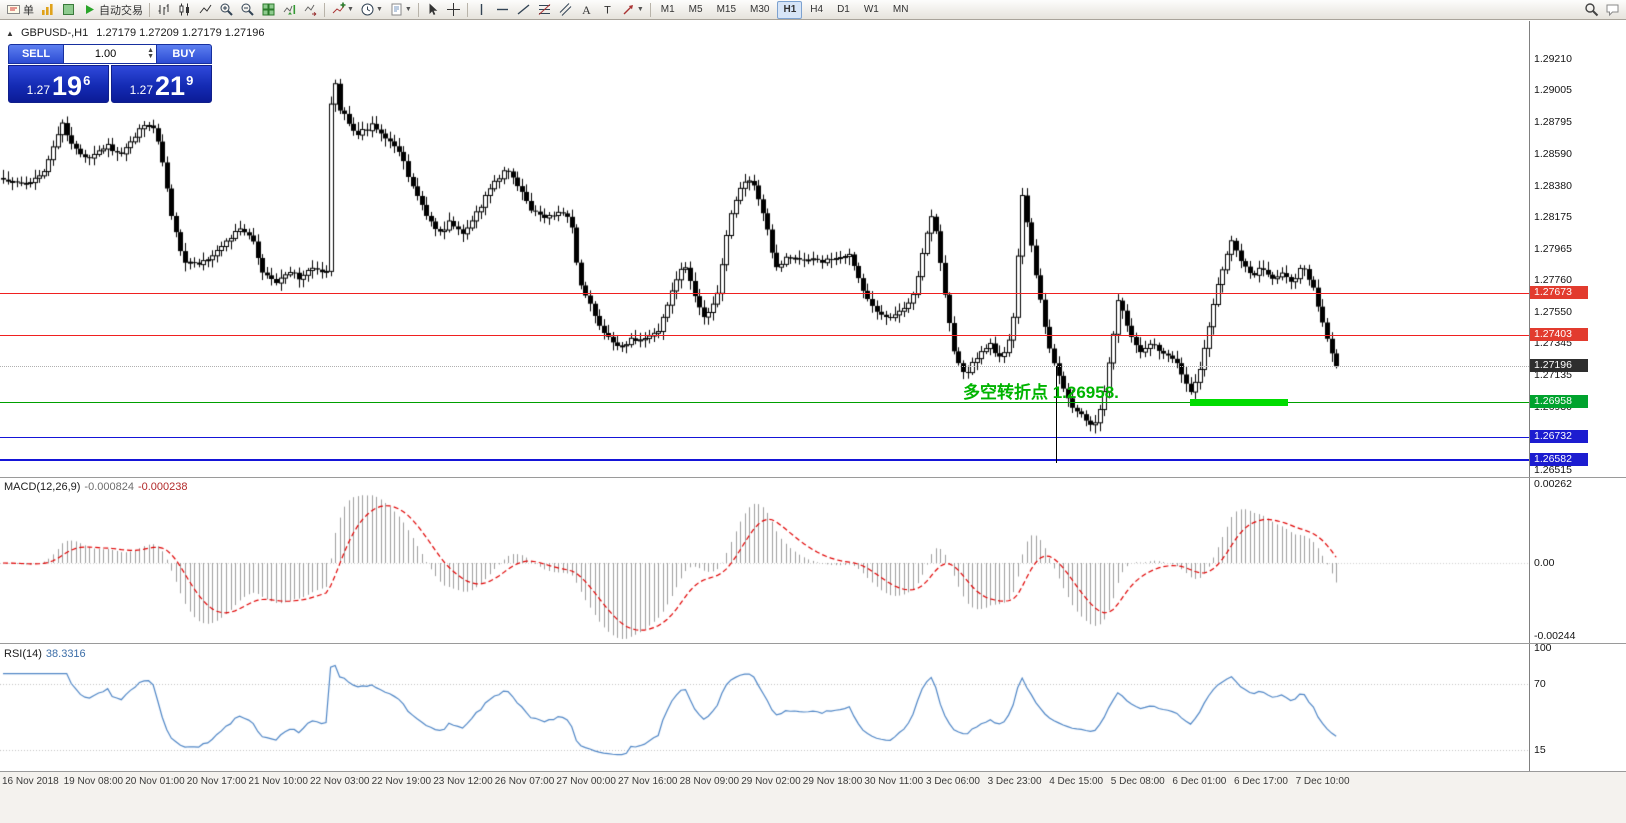  I want to click on templates-button: ▼, so click(400, 9).